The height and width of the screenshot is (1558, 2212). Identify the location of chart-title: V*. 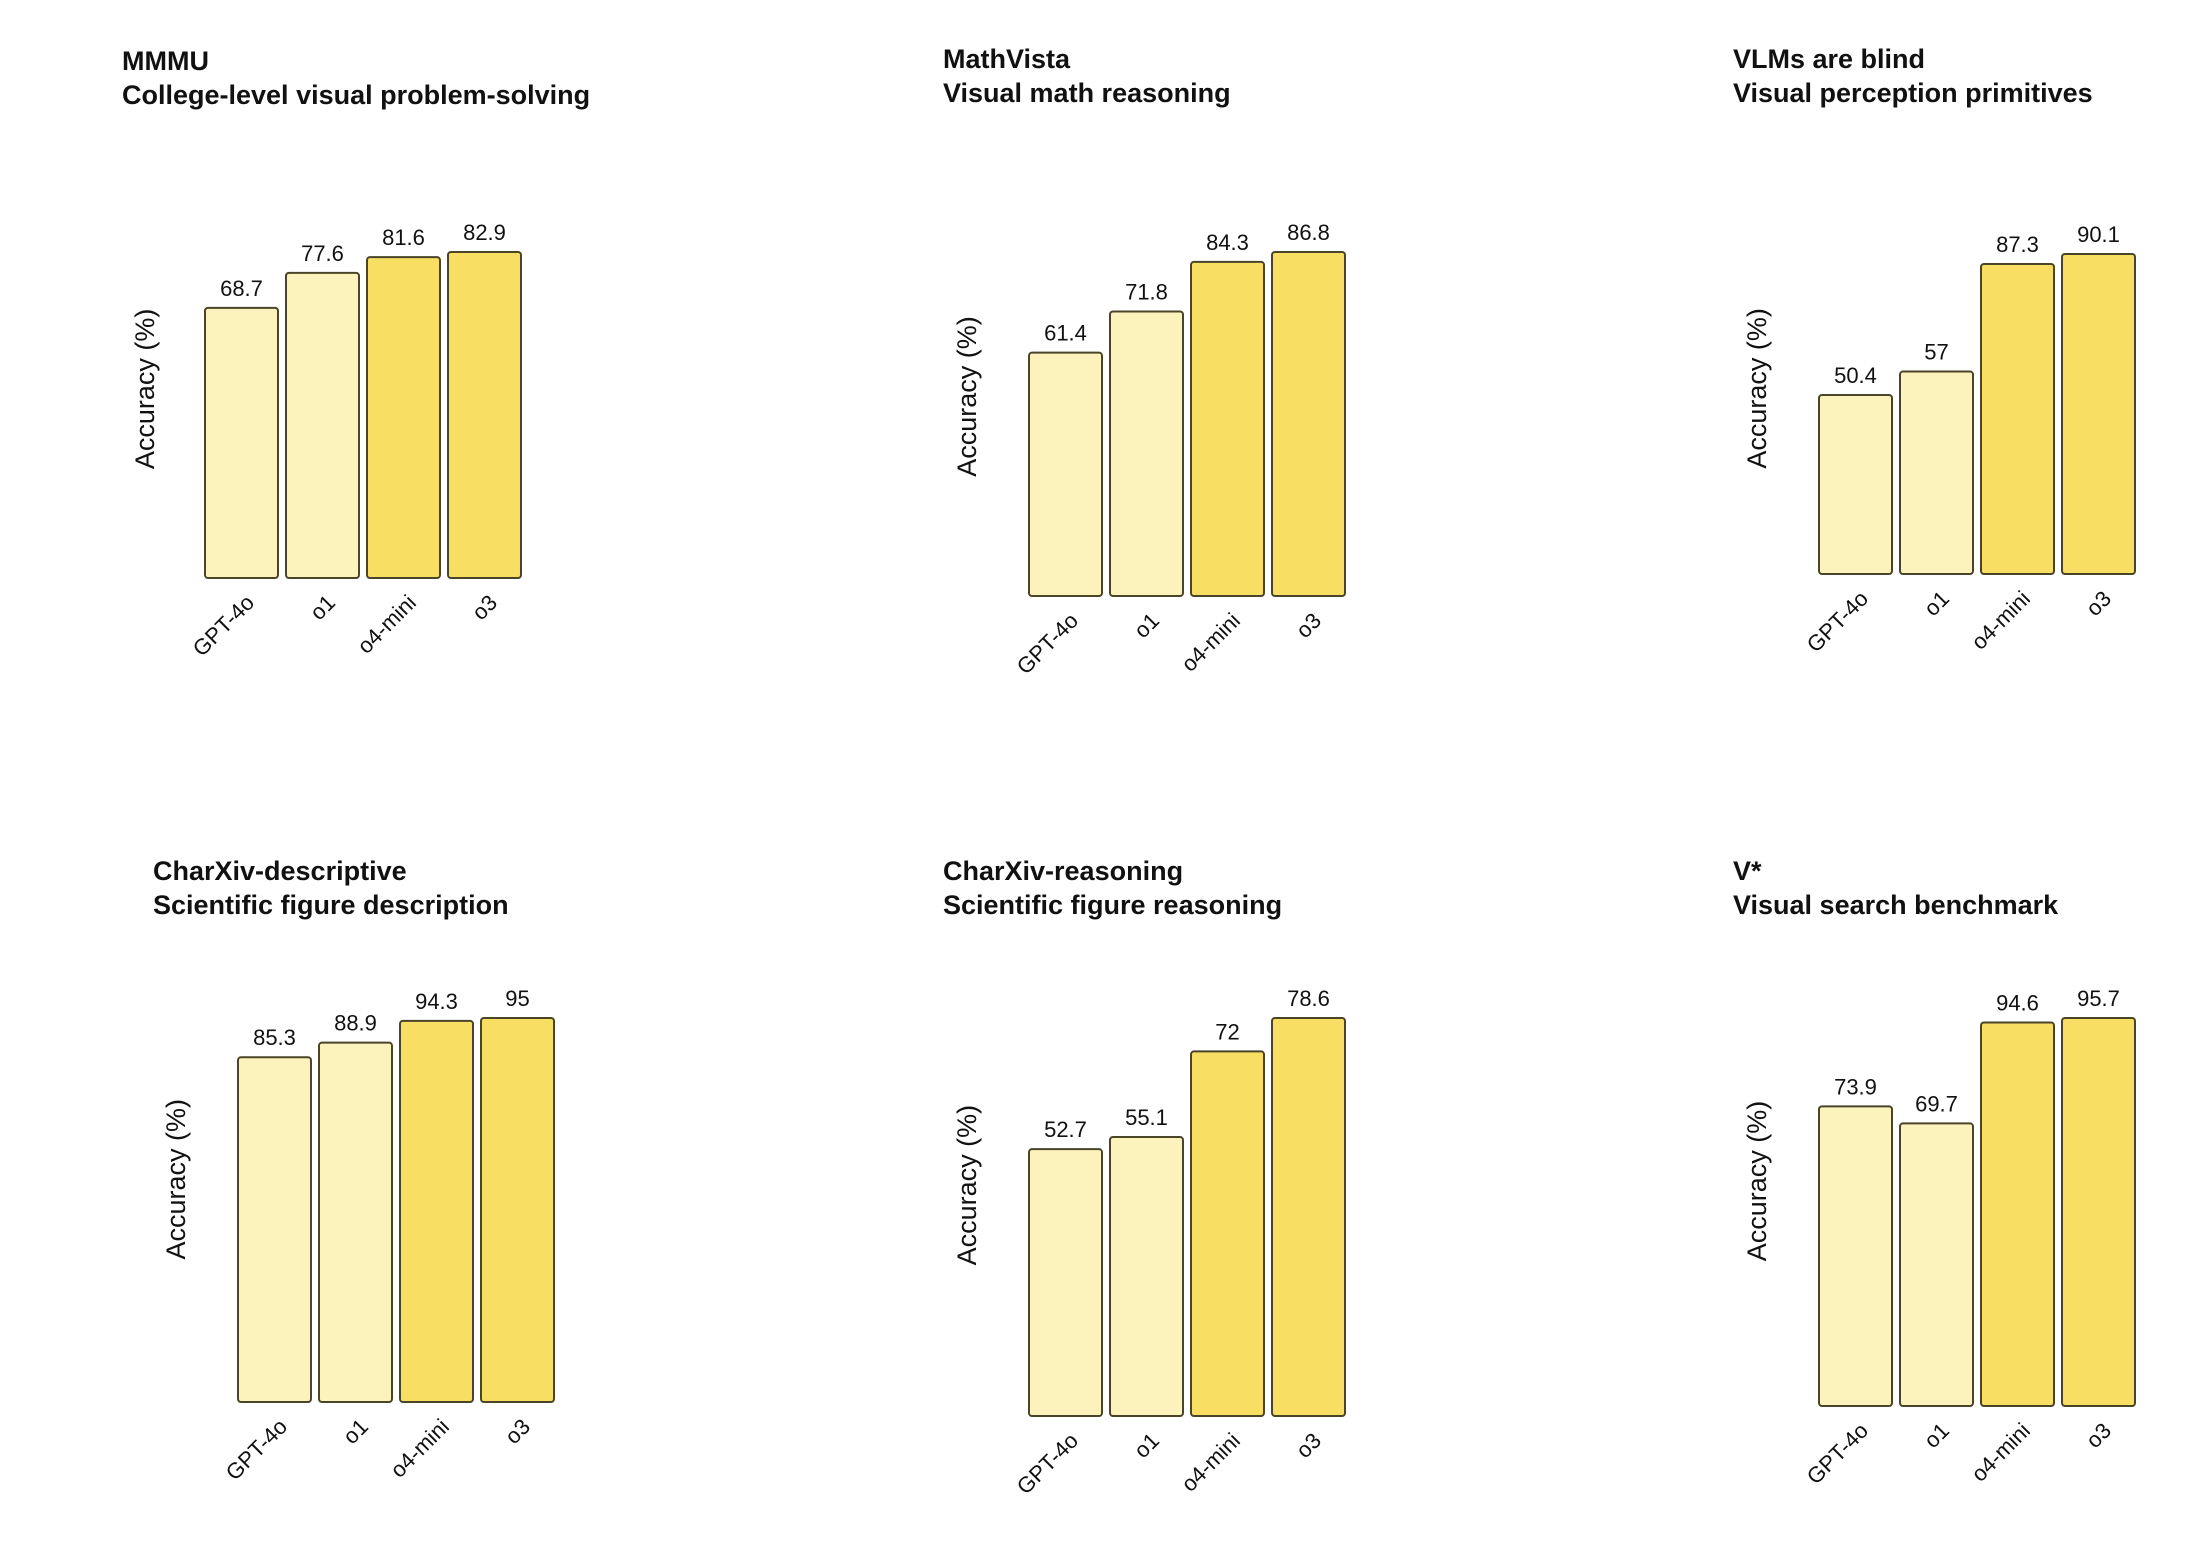
(1747, 871).